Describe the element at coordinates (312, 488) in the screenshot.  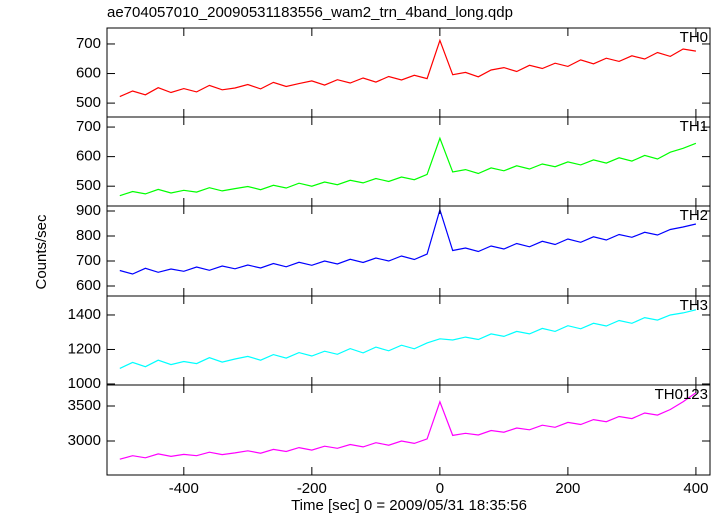
I see `x-tick-label: -200` at that location.